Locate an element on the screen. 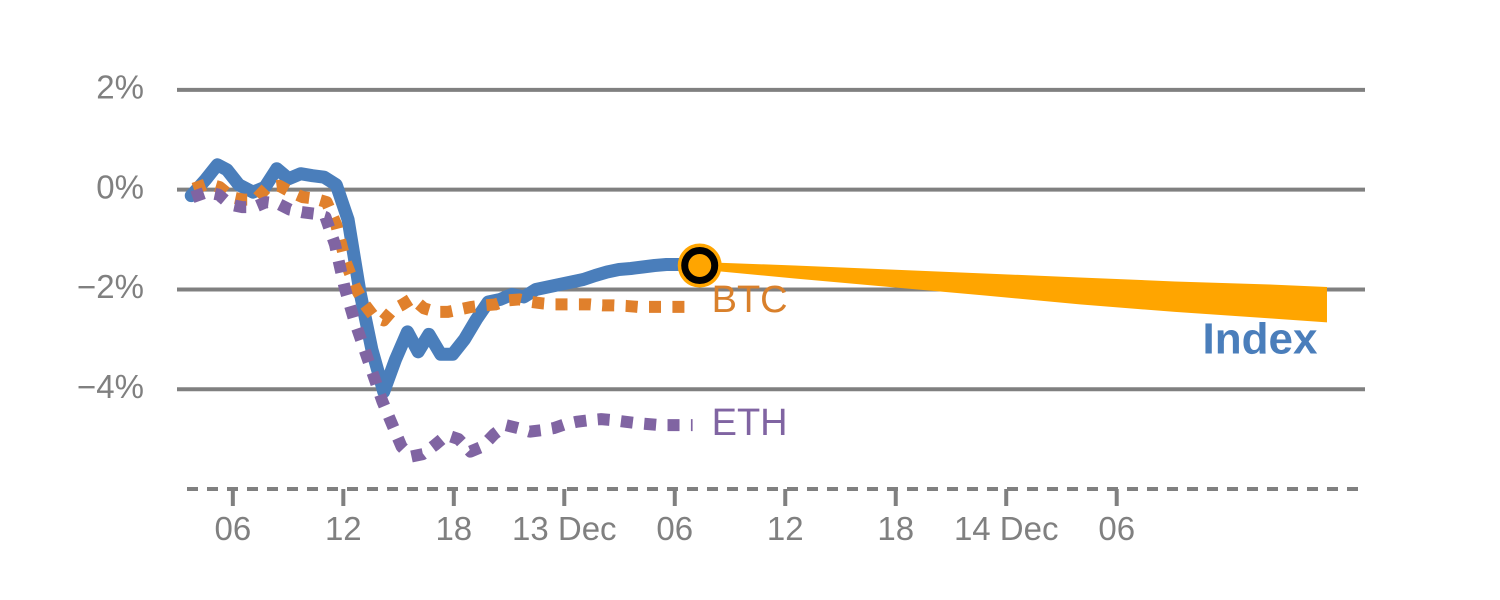 This screenshot has width=1500, height=600. x-tick-label: 13 Dec is located at coordinates (564, 528).